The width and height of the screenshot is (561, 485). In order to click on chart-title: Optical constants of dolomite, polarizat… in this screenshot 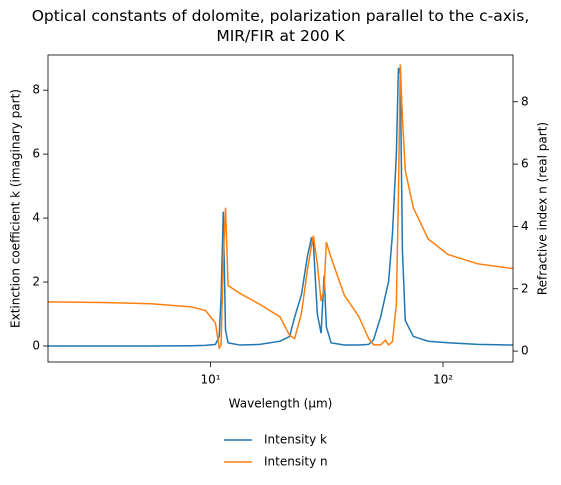, I will do `click(280, 26)`.